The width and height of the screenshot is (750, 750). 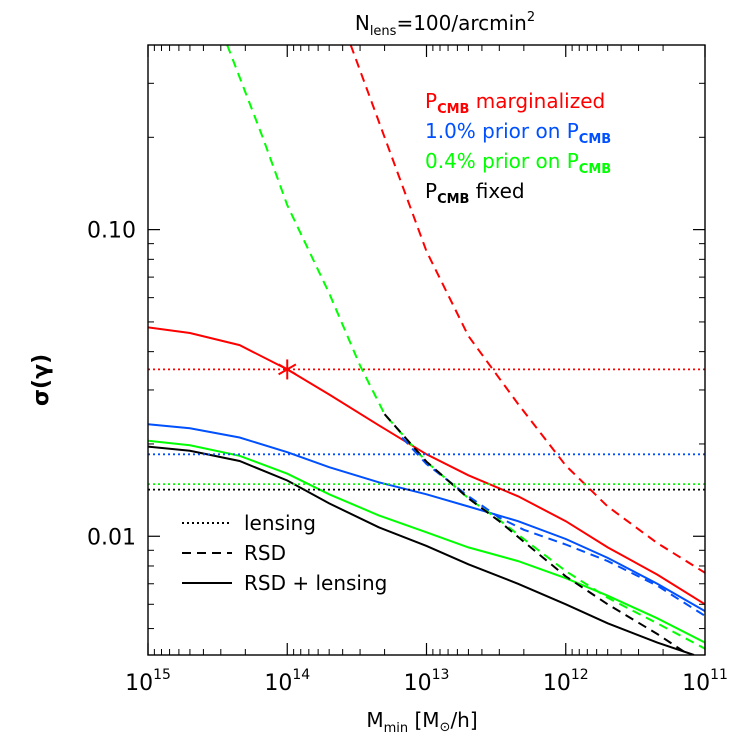 I want to click on x-tick-label-1: 1014, so click(x=287, y=681).